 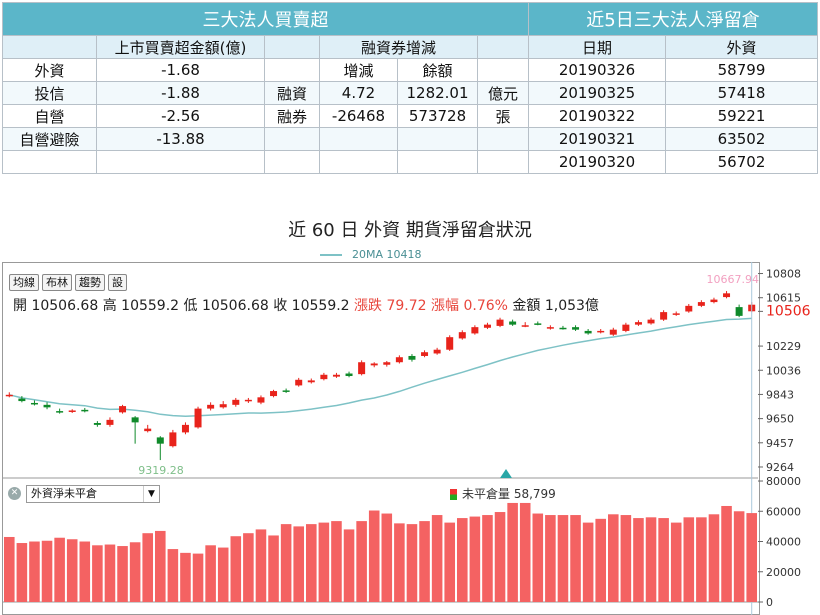 I want to click on oi-legend-text: 未平倉量 58,799, so click(x=509, y=494).